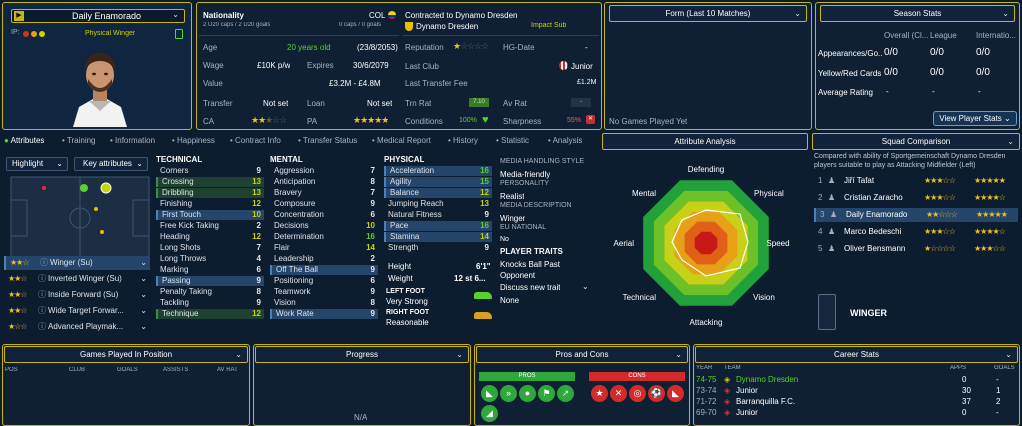  What do you see at coordinates (193, 140) in the screenshot?
I see `tab-happiness: • Happiness` at bounding box center [193, 140].